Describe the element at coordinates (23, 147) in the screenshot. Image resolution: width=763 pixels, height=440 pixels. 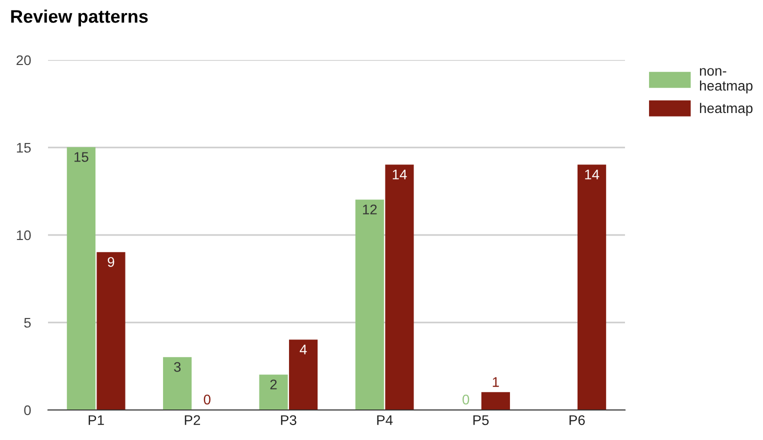
I see `y-tick-label: 15` at that location.